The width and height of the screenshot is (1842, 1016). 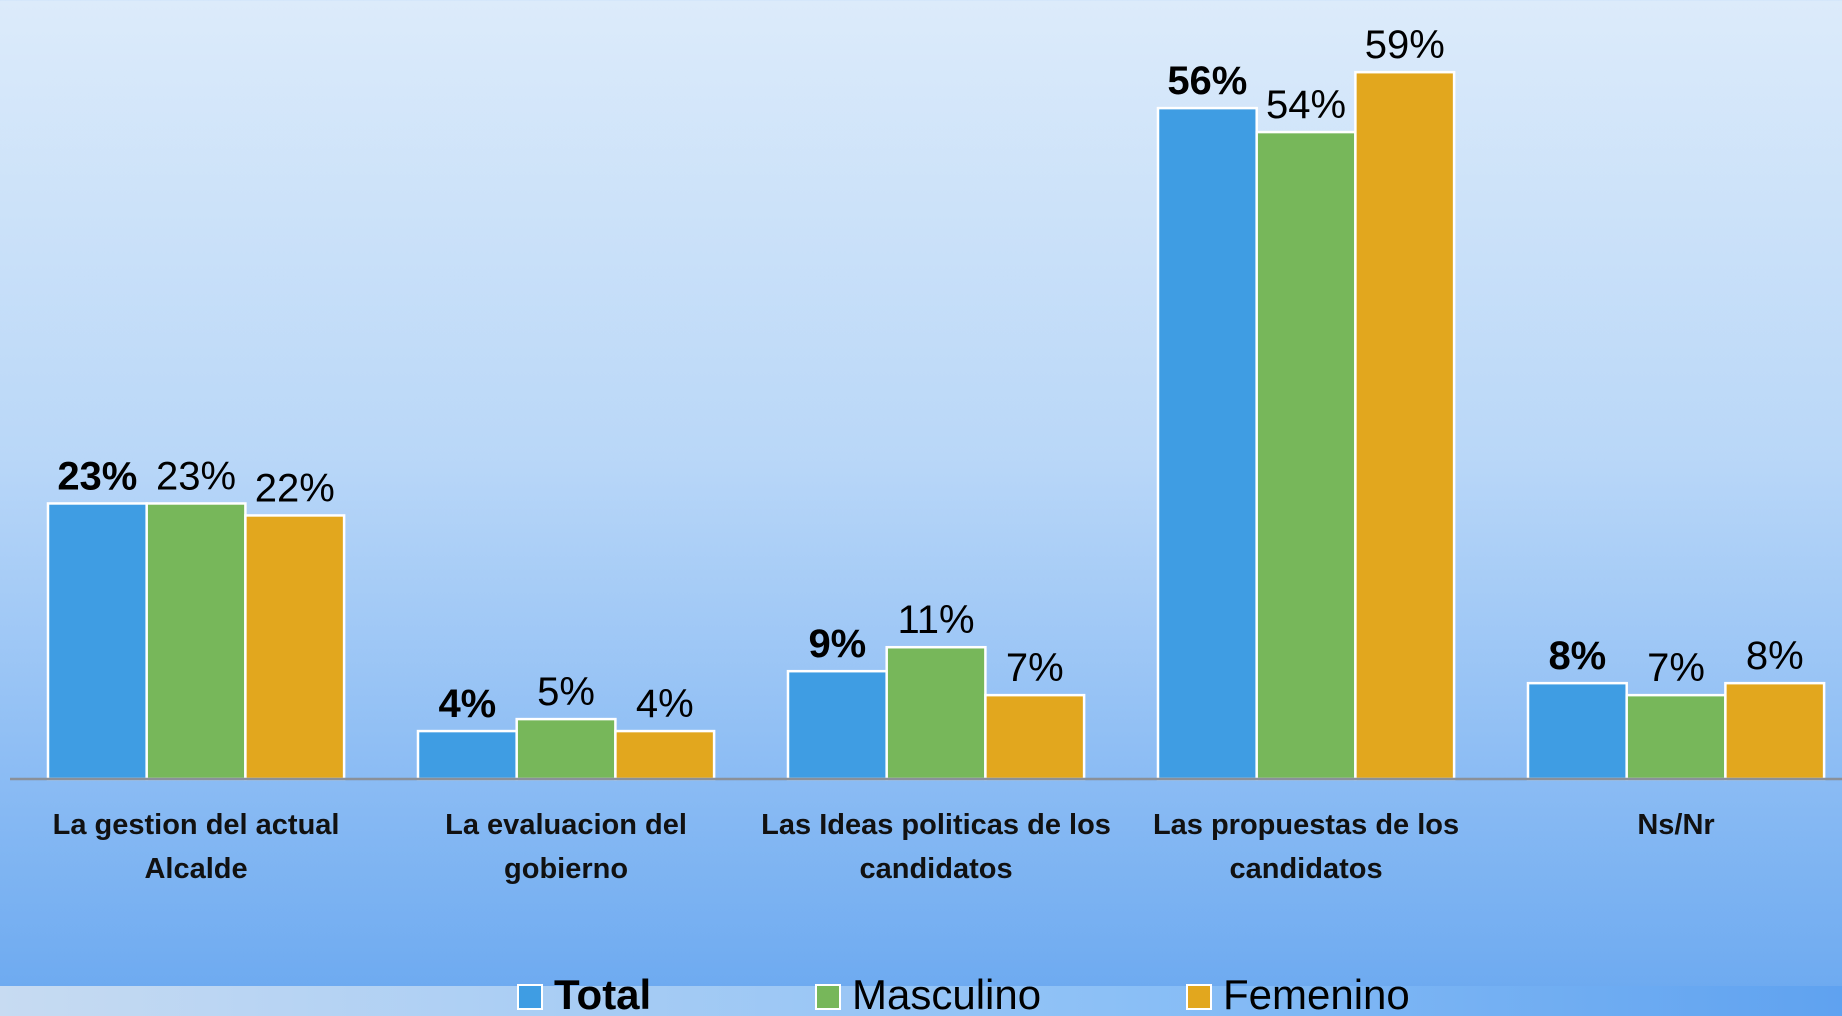 What do you see at coordinates (295, 488) in the screenshot?
I see `value-label: 22%` at bounding box center [295, 488].